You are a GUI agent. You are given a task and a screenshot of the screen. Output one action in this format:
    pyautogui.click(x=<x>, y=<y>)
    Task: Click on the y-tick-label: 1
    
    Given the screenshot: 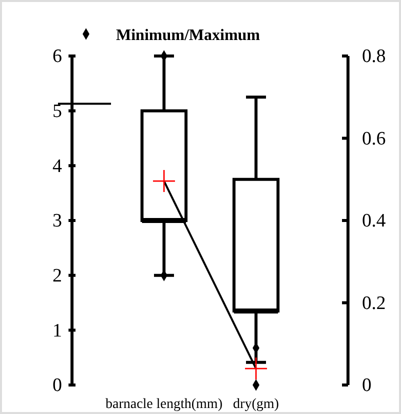 What is the action you would take?
    pyautogui.click(x=57, y=331)
    